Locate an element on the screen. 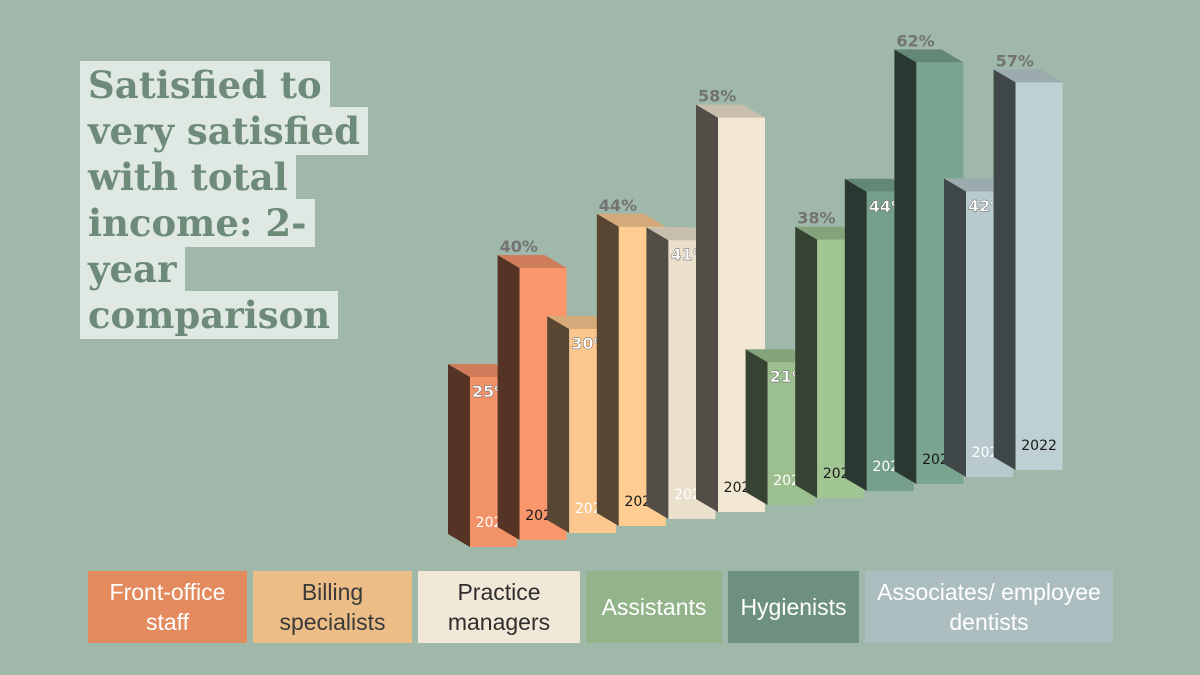 This screenshot has height=675, width=1200. legend-item: Billing specialists is located at coordinates (332, 607).